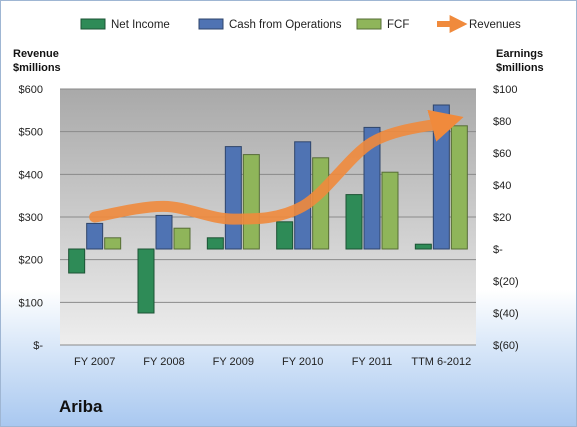  I want to click on left-tick-label: $600, so click(31, 90).